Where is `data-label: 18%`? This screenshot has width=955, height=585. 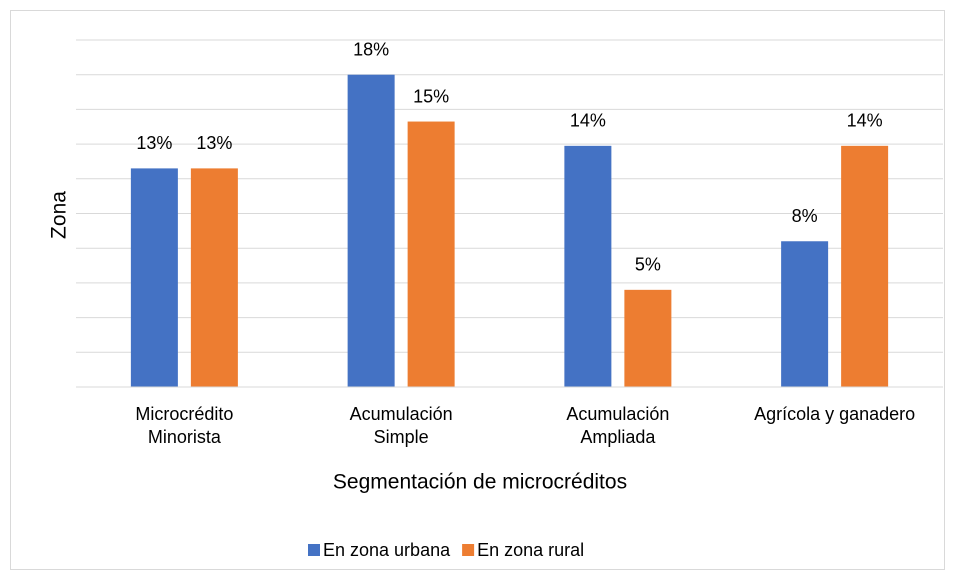
data-label: 18% is located at coordinates (371, 49).